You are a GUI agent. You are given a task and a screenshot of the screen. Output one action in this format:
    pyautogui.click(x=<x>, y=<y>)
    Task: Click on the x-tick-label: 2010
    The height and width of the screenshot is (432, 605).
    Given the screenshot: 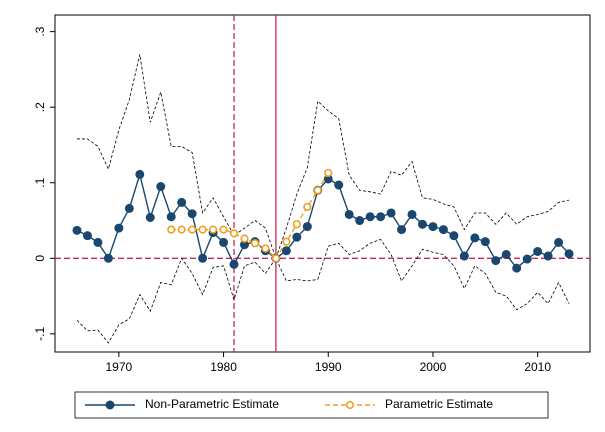 What is the action you would take?
    pyautogui.click(x=537, y=367)
    